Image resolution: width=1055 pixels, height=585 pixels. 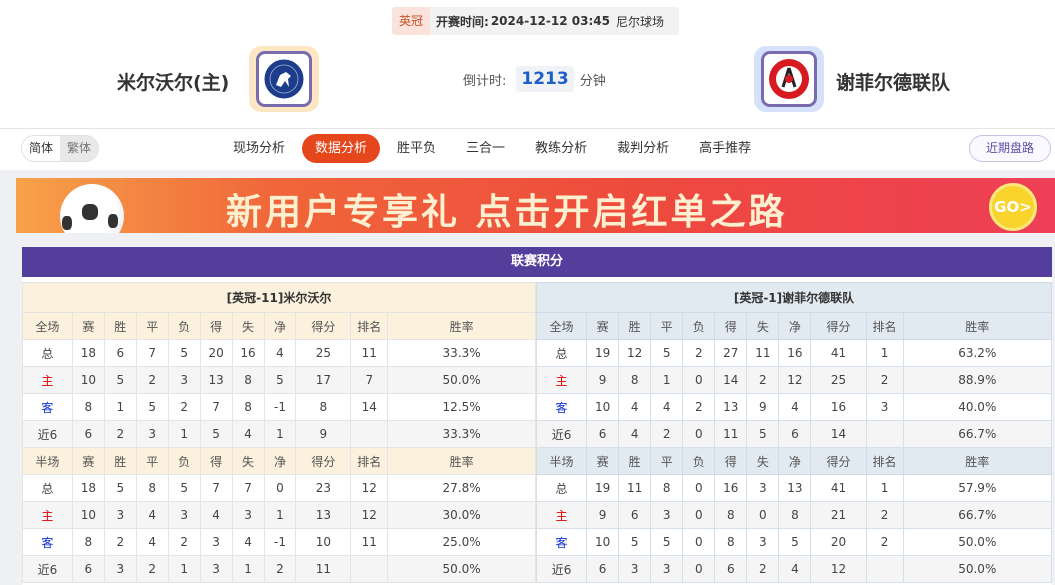 I want to click on cell: 66.7%, so click(x=977, y=434).